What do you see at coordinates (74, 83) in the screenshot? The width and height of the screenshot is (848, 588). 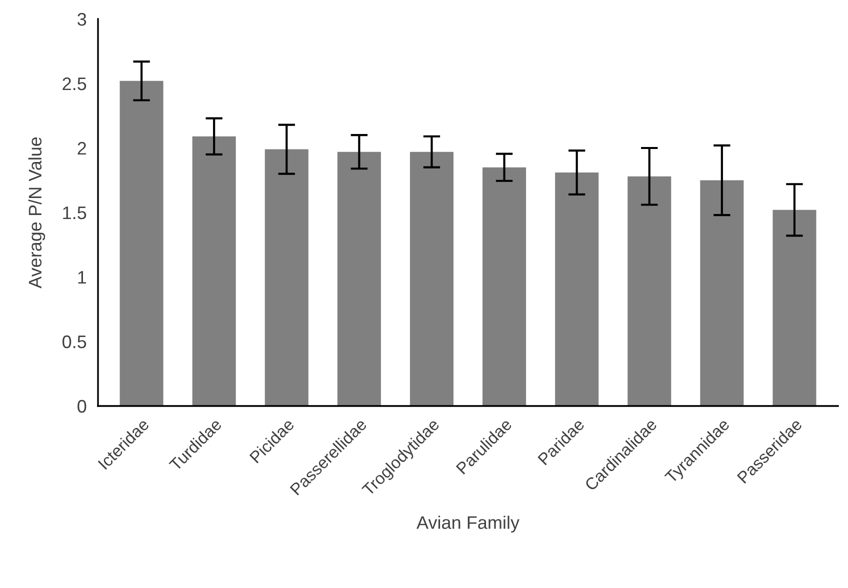 I see `y-tick-label: 2.5` at bounding box center [74, 83].